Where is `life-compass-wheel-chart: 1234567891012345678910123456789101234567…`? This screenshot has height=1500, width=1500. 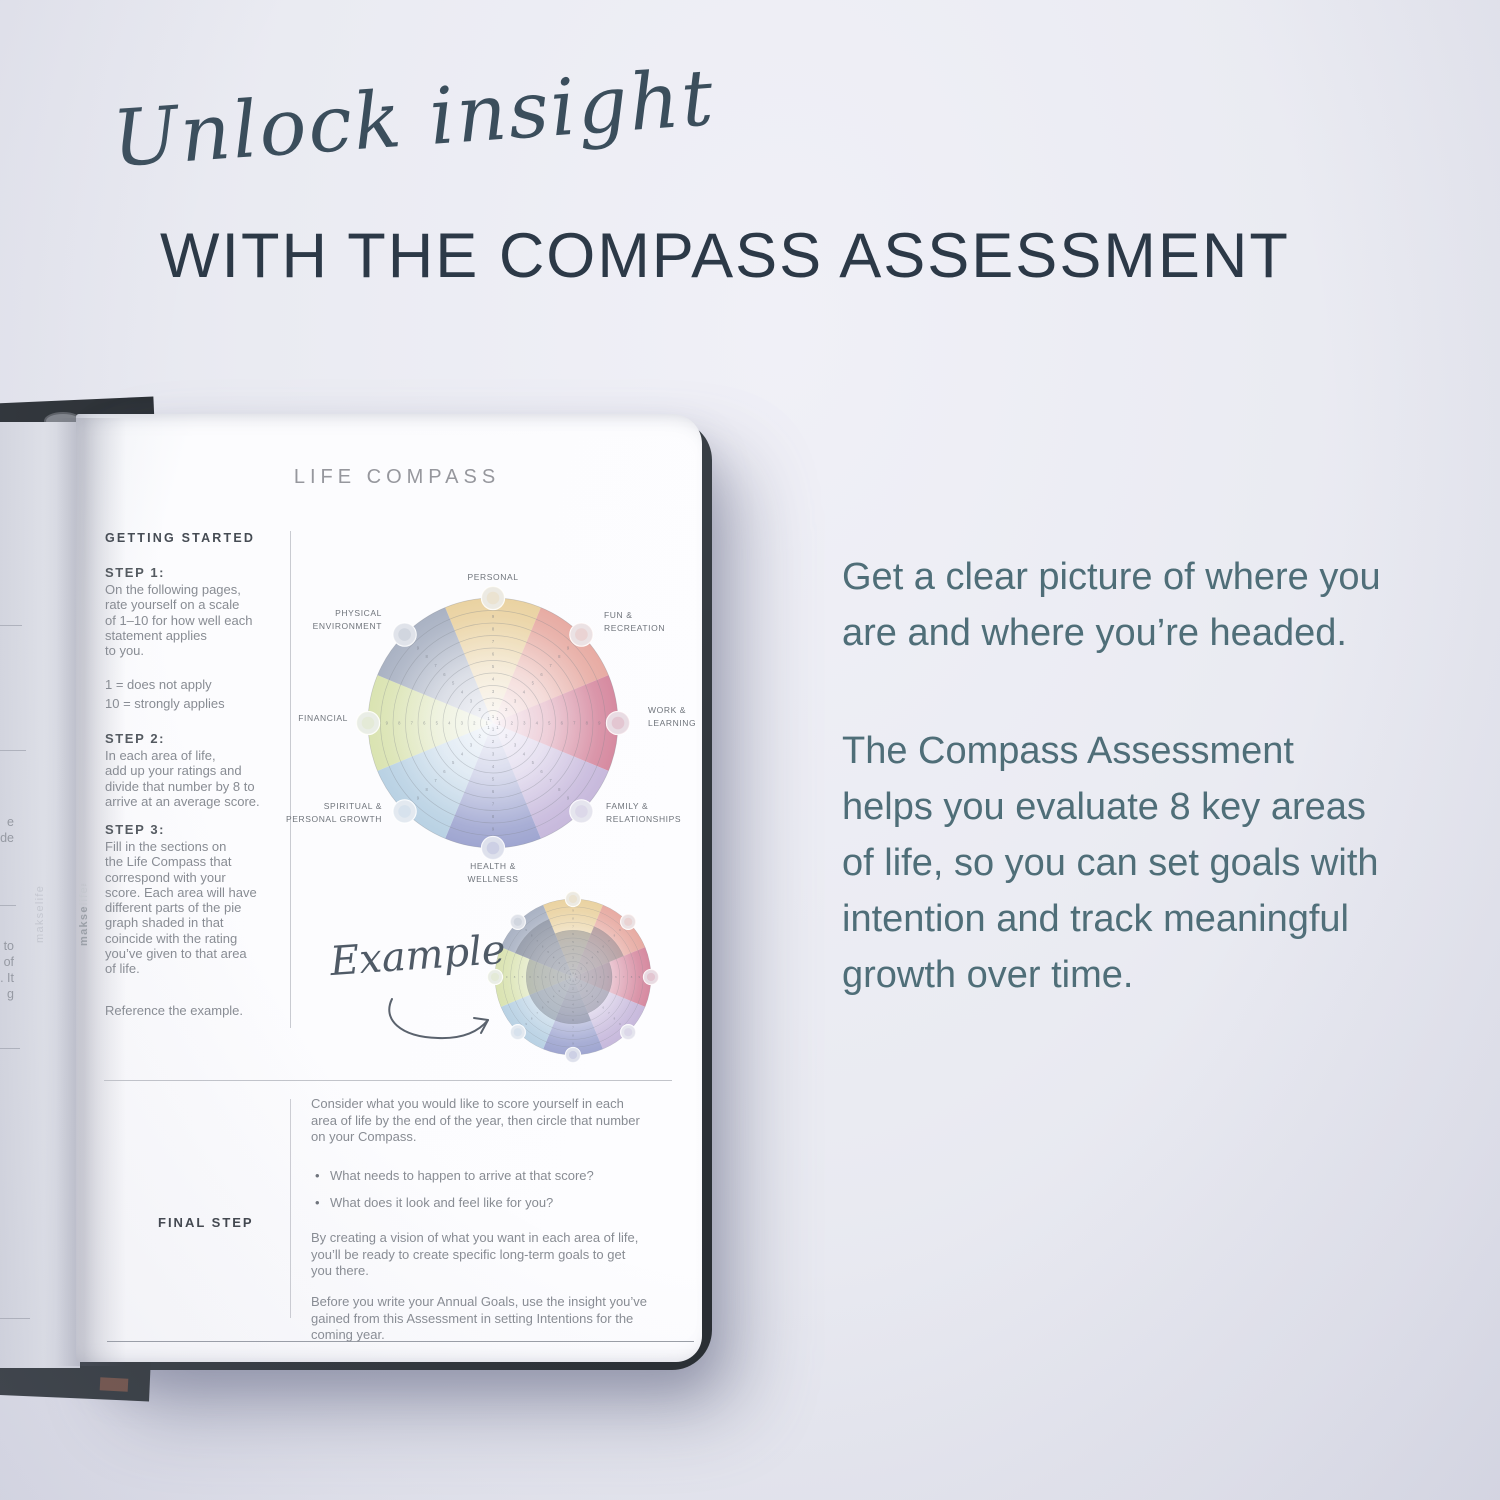
life-compass-wheel-chart: 1234567891012345678910123456789101234567… is located at coordinates (493, 723).